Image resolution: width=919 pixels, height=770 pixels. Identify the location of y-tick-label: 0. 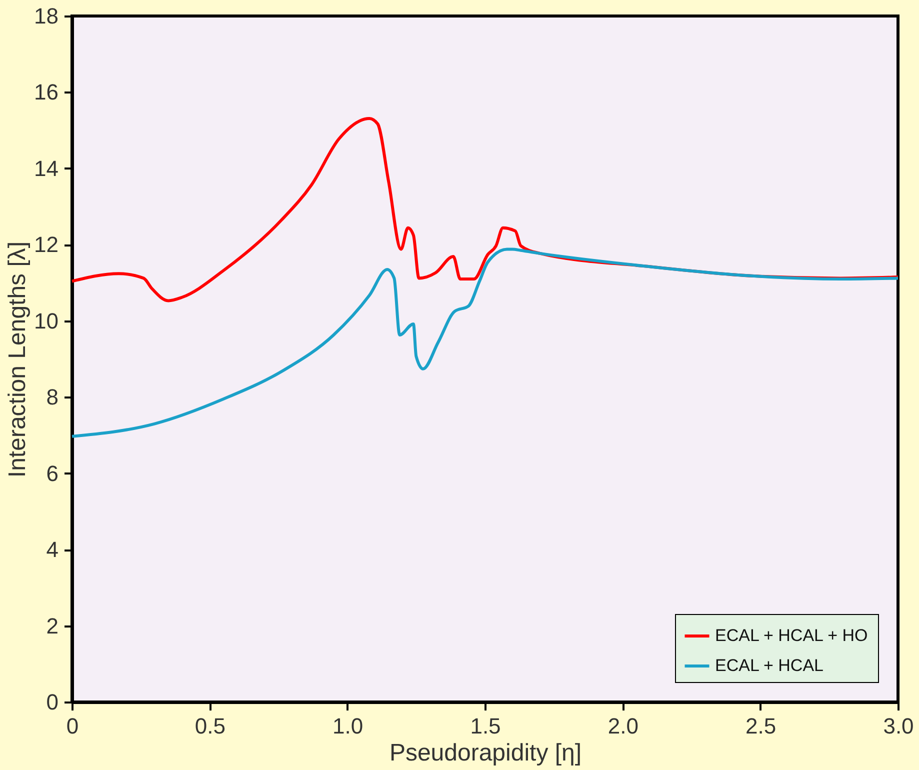
(52, 702).